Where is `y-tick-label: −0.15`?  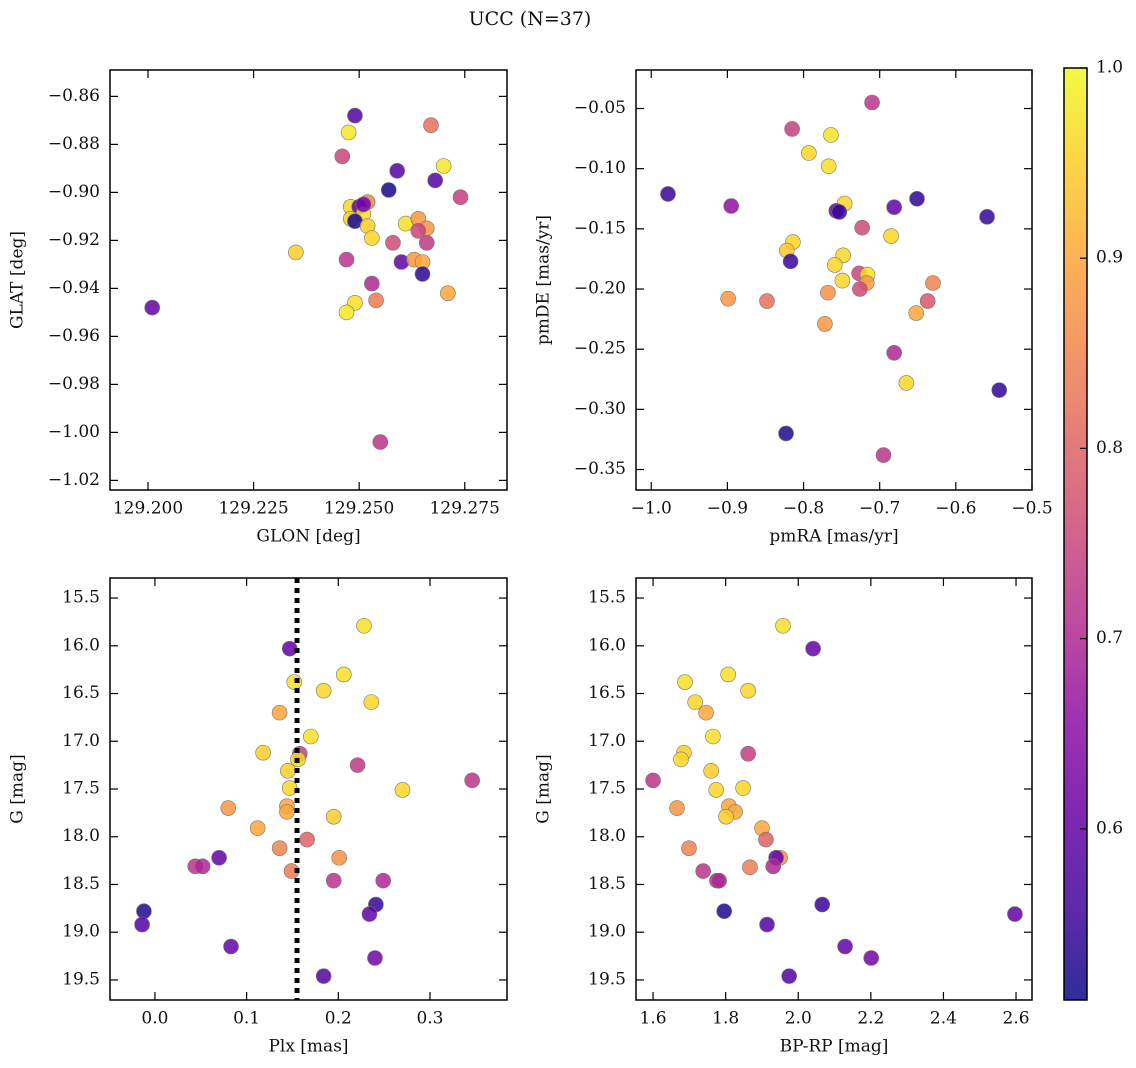 y-tick-label: −0.15 is located at coordinates (600, 228).